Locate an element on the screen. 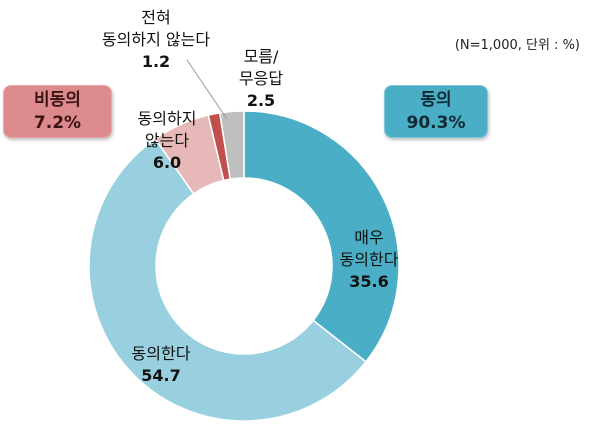 Image resolution: width=594 pixels, height=433 pixels. slice-value-2: 54.7 is located at coordinates (160, 375).